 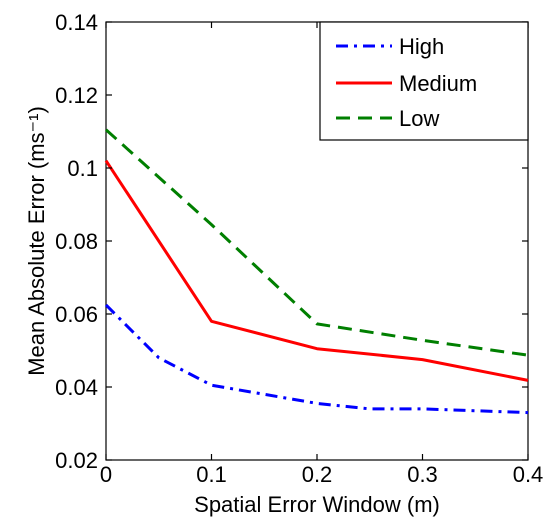 I want to click on y-tick-label: 0.08, so click(x=76, y=241).